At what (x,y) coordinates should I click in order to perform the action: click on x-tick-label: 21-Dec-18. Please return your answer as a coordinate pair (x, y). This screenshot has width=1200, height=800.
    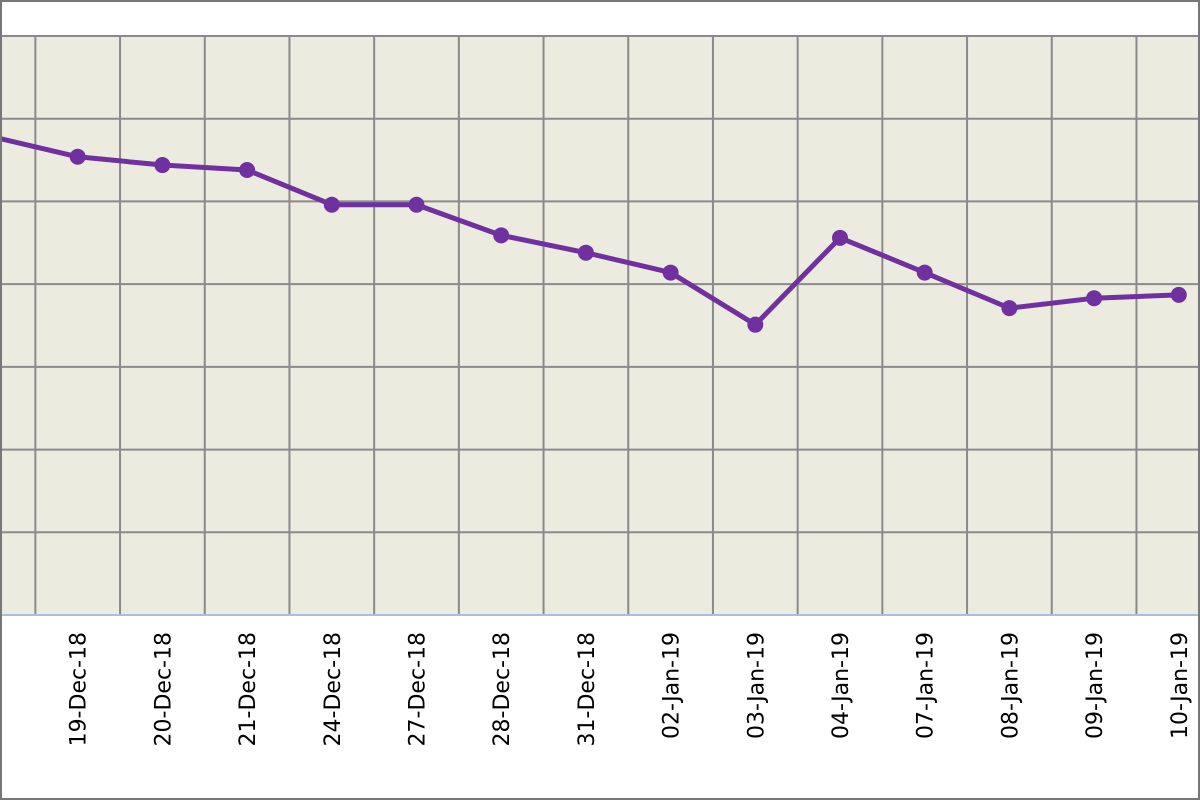
    Looking at the image, I should click on (248, 689).